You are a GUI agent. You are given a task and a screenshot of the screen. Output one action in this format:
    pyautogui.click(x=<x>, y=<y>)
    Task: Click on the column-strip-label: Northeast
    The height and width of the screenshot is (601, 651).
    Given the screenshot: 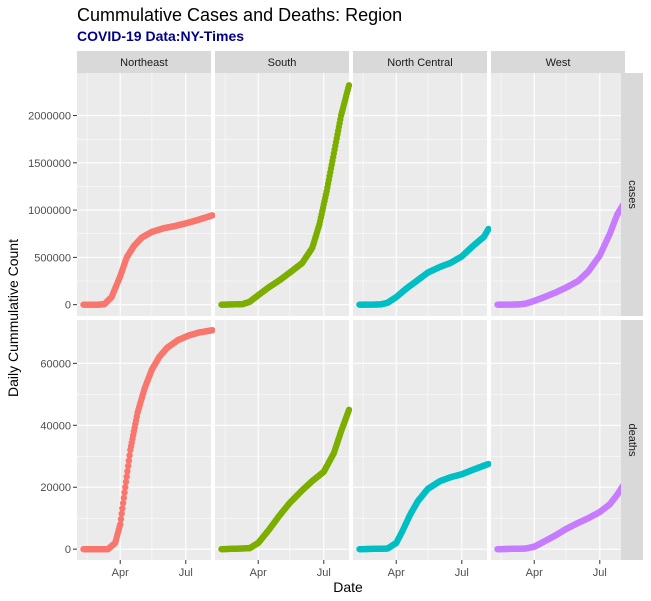 What is the action you would take?
    pyautogui.click(x=144, y=63)
    